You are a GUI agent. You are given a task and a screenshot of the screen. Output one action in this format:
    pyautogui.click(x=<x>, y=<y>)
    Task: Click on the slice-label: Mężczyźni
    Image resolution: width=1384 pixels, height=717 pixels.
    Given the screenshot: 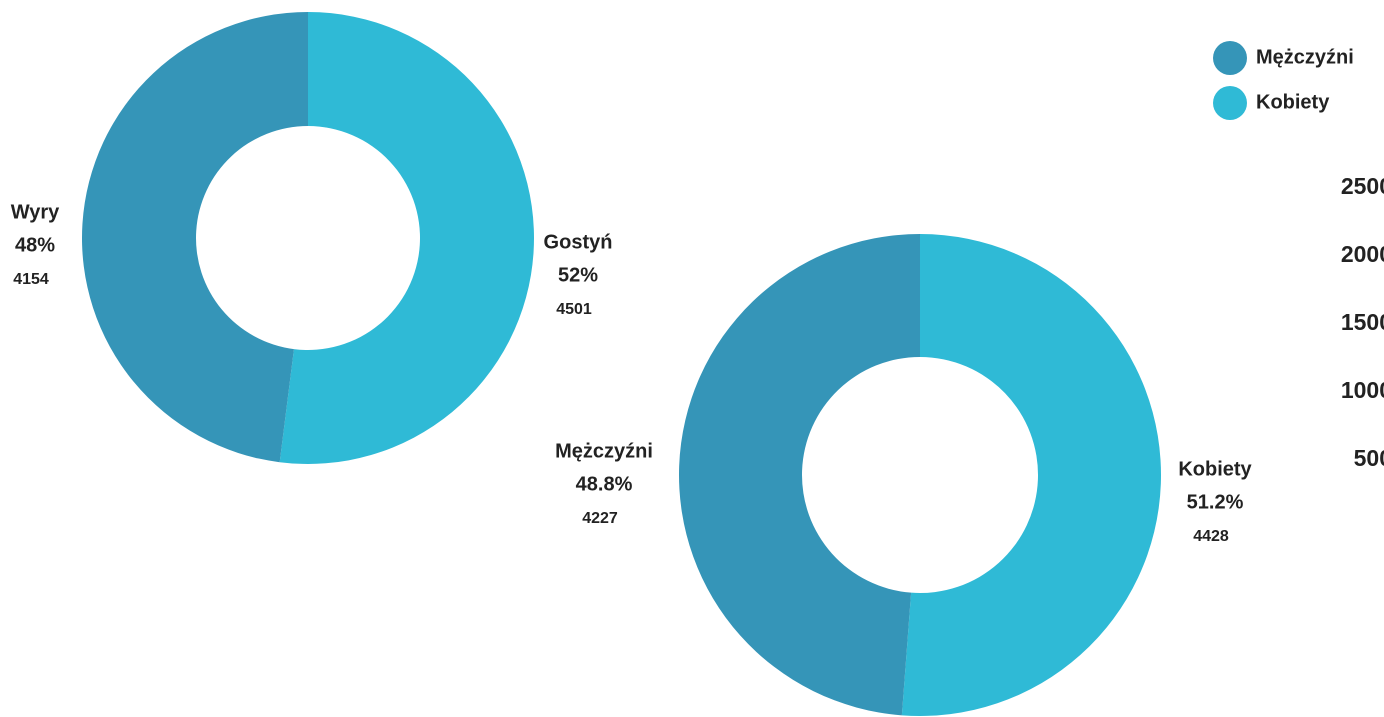 What is the action you would take?
    pyautogui.click(x=604, y=451)
    